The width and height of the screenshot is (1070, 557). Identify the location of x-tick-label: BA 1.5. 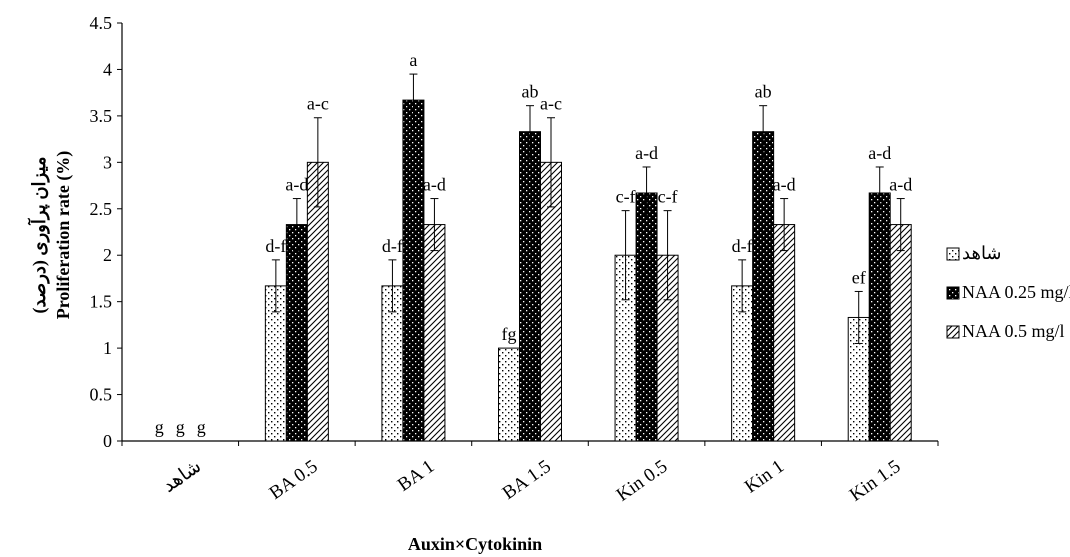
(527, 480).